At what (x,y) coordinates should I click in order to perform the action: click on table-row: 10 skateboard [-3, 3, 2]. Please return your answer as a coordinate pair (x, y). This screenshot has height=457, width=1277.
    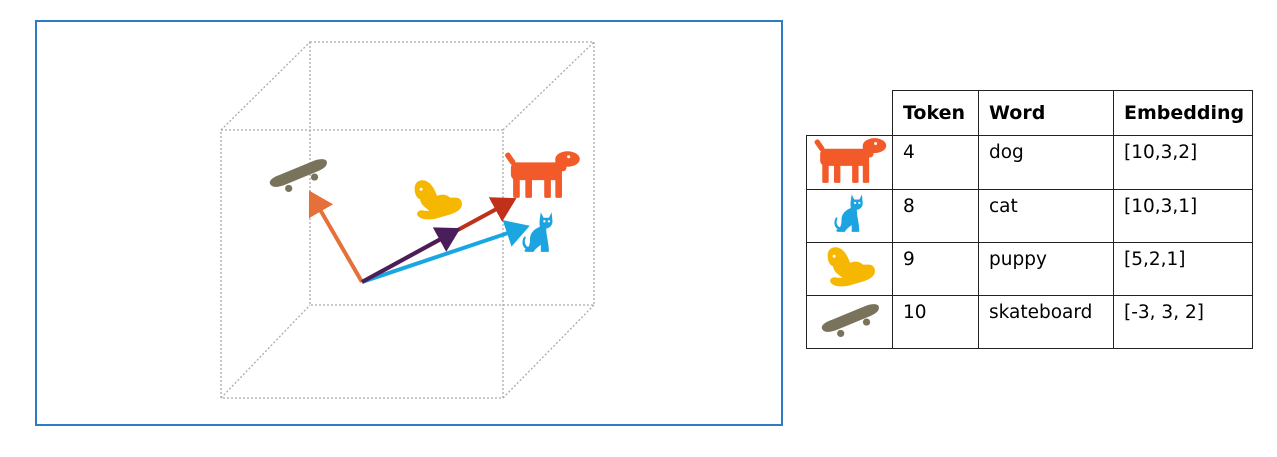
    Looking at the image, I should click on (1029, 322).